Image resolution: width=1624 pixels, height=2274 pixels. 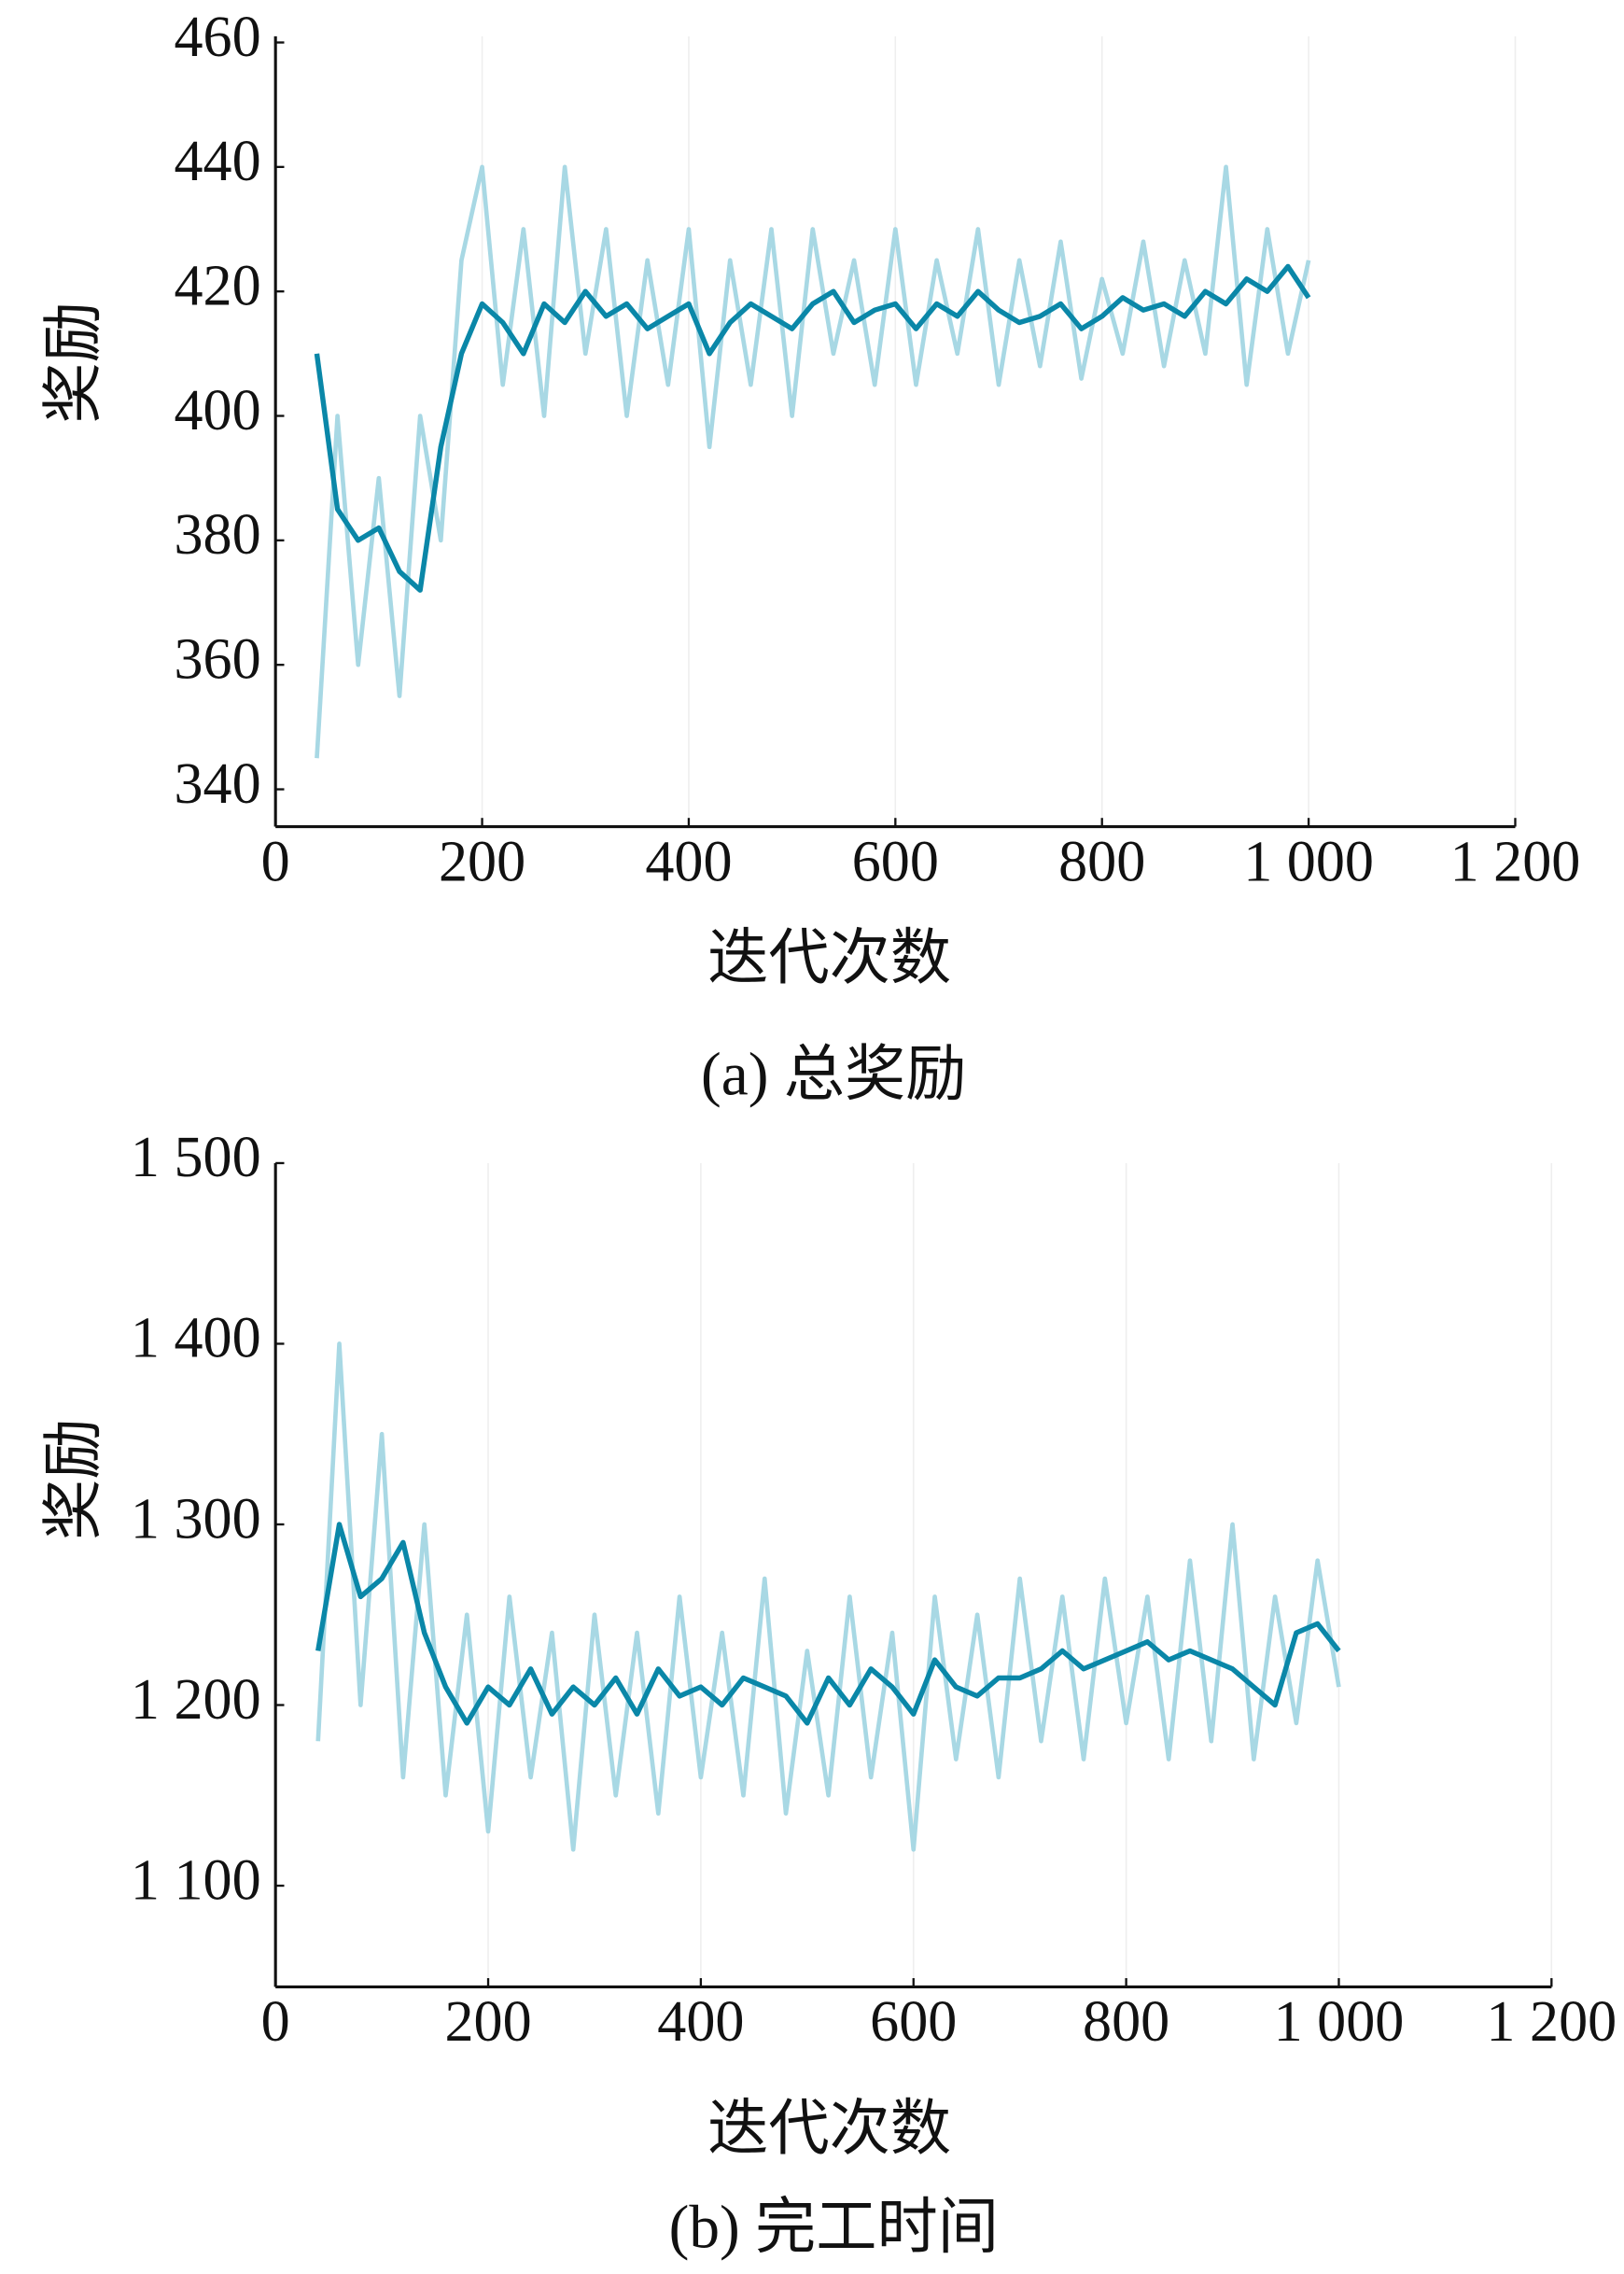 What do you see at coordinates (217, 162) in the screenshot?
I see `y-tick-label: 440` at bounding box center [217, 162].